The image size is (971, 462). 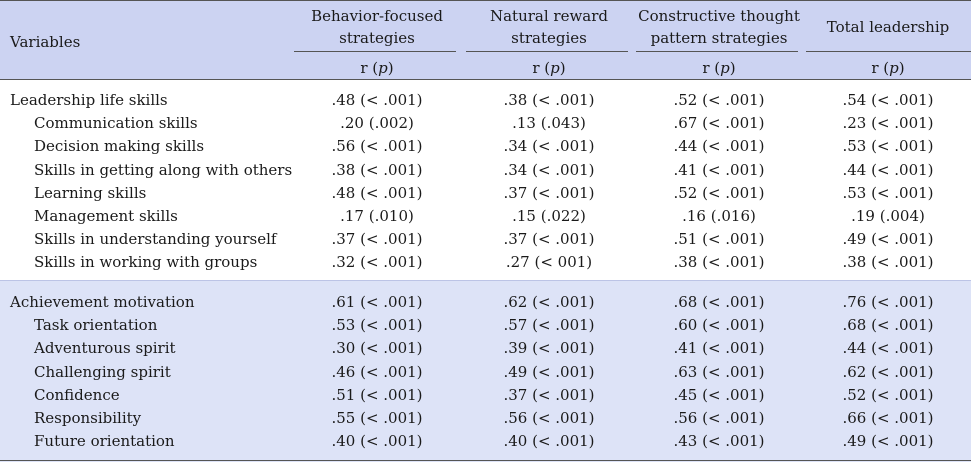 I want to click on row-value: .61 (< .001), so click(x=377, y=302).